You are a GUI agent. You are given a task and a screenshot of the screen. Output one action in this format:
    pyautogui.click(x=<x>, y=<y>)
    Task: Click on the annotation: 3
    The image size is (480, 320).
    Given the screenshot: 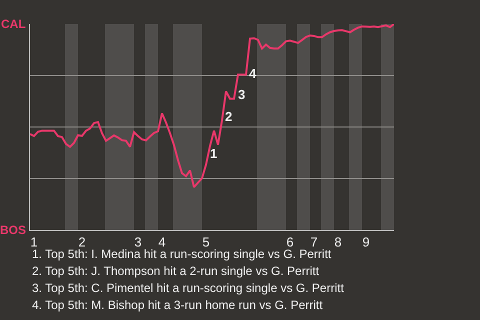 What is the action you would take?
    pyautogui.click(x=242, y=94)
    